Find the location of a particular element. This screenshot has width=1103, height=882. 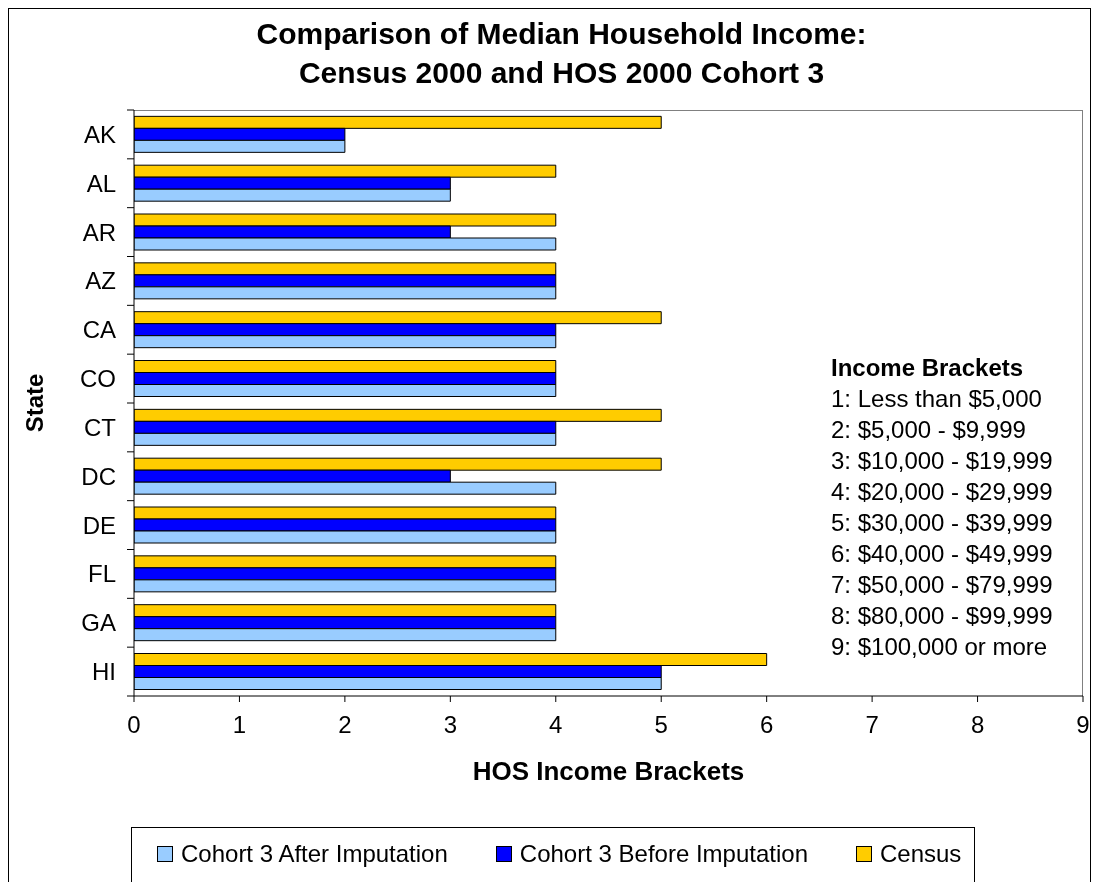

annotation: 1: Less than $5,000 is located at coordinates (936, 398).